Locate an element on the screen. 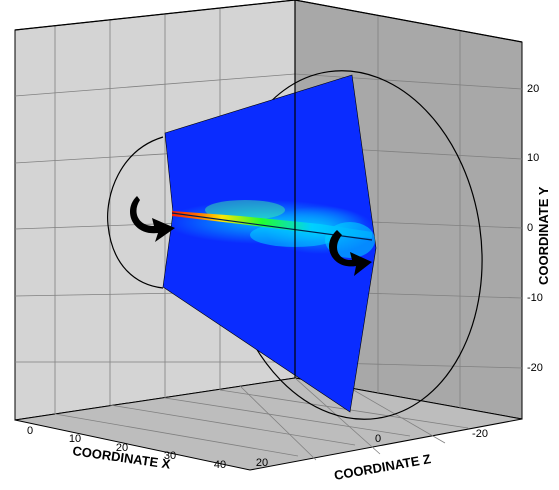  x-tick-label: 0 is located at coordinates (30, 431).